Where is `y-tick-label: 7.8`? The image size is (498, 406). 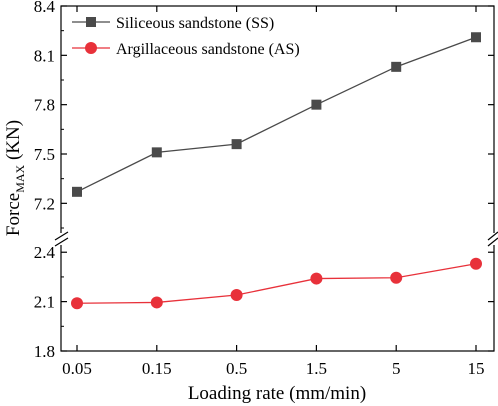 y-tick-label: 7.8 is located at coordinates (44, 105).